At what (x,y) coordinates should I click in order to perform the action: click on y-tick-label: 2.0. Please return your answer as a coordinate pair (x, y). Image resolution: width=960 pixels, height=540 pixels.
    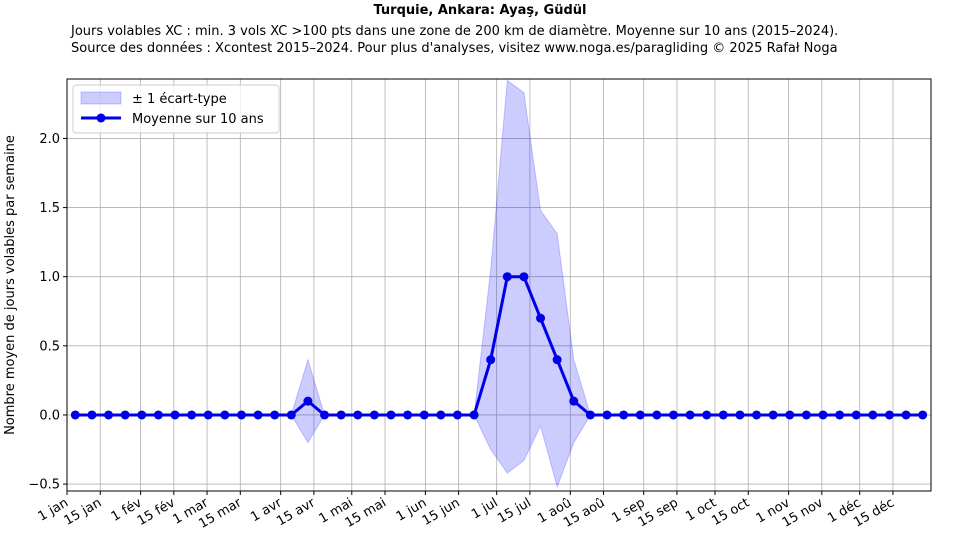
    Looking at the image, I should click on (49, 139).